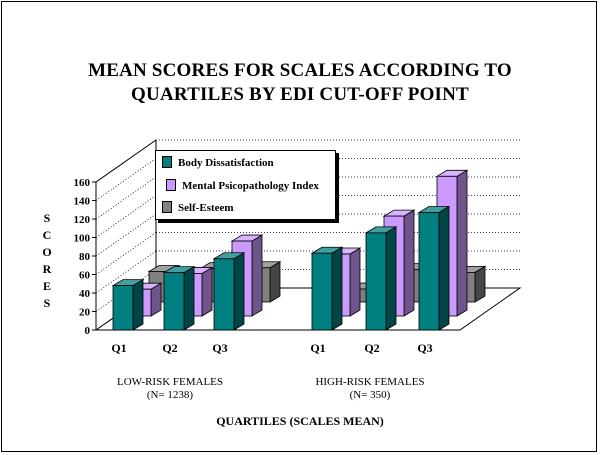  Describe the element at coordinates (82, 239) in the screenshot. I see `y-tick-label: 100` at that location.